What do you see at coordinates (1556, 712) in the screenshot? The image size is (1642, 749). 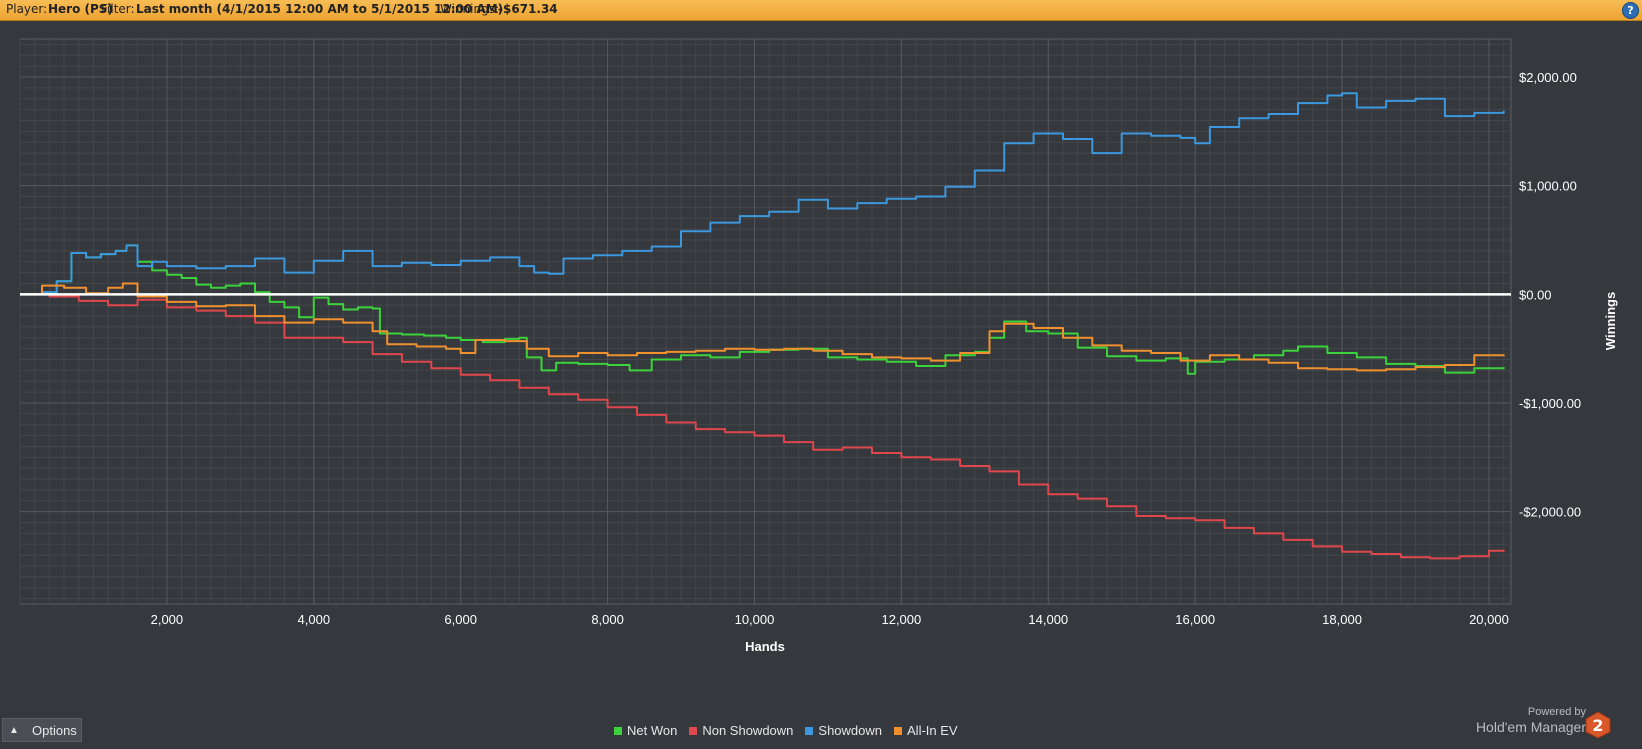 I see `powered-by-text: Powered by` at bounding box center [1556, 712].